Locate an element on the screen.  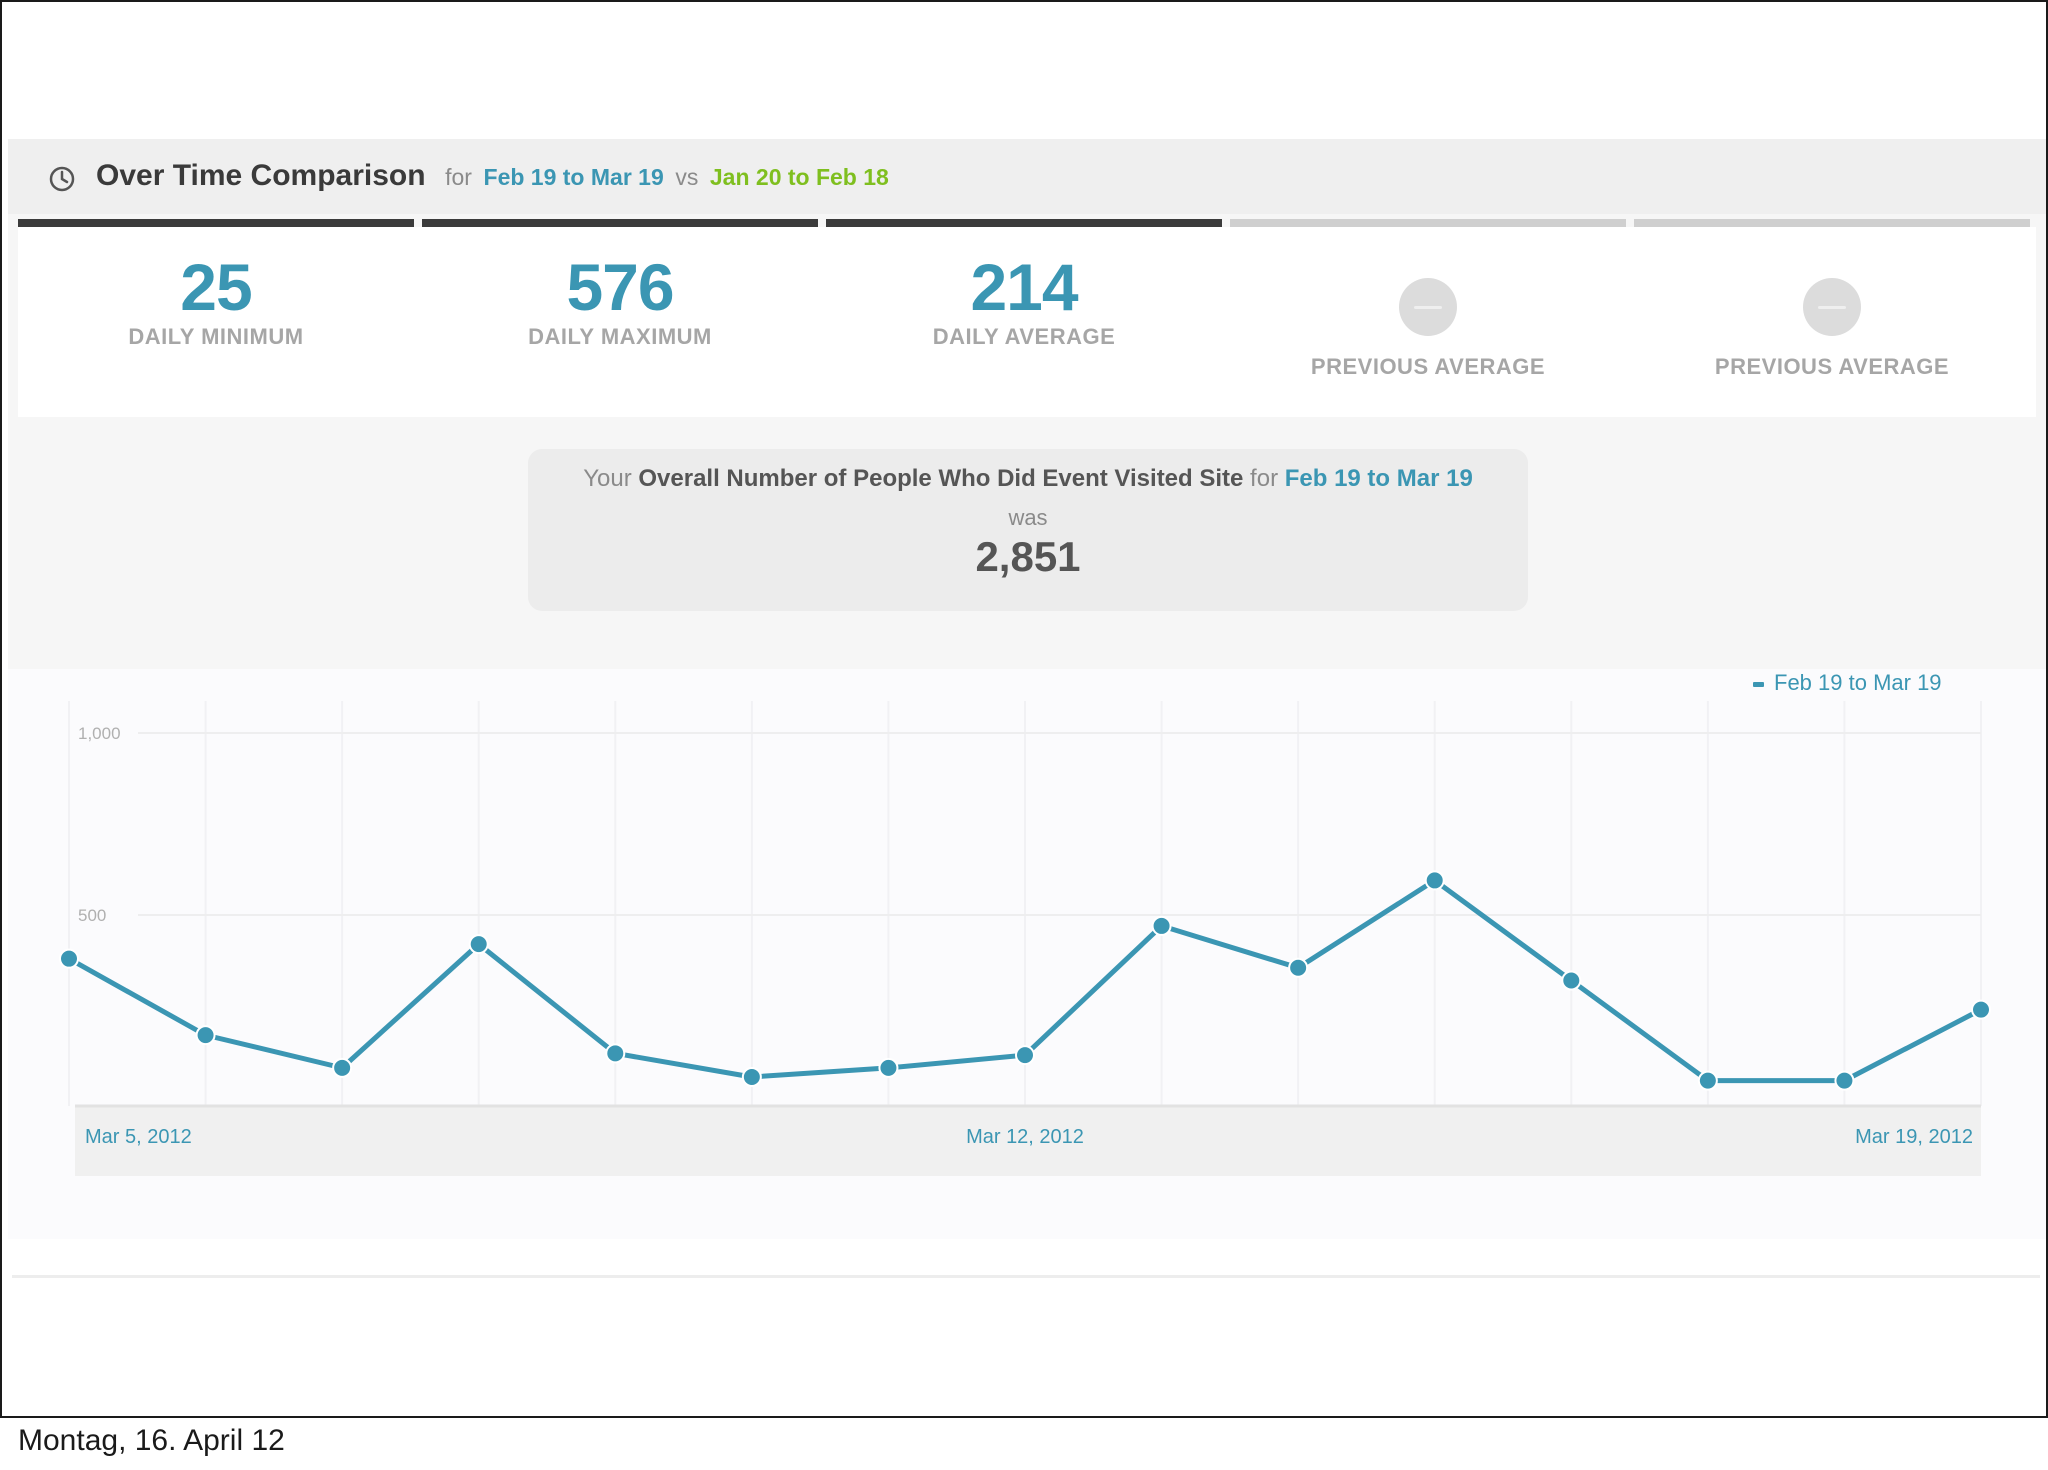
summary-was: was is located at coordinates (1028, 517).